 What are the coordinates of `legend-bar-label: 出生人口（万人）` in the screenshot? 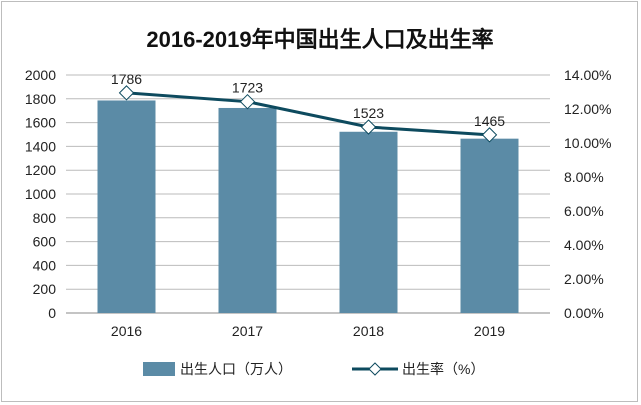 It's located at (236, 369).